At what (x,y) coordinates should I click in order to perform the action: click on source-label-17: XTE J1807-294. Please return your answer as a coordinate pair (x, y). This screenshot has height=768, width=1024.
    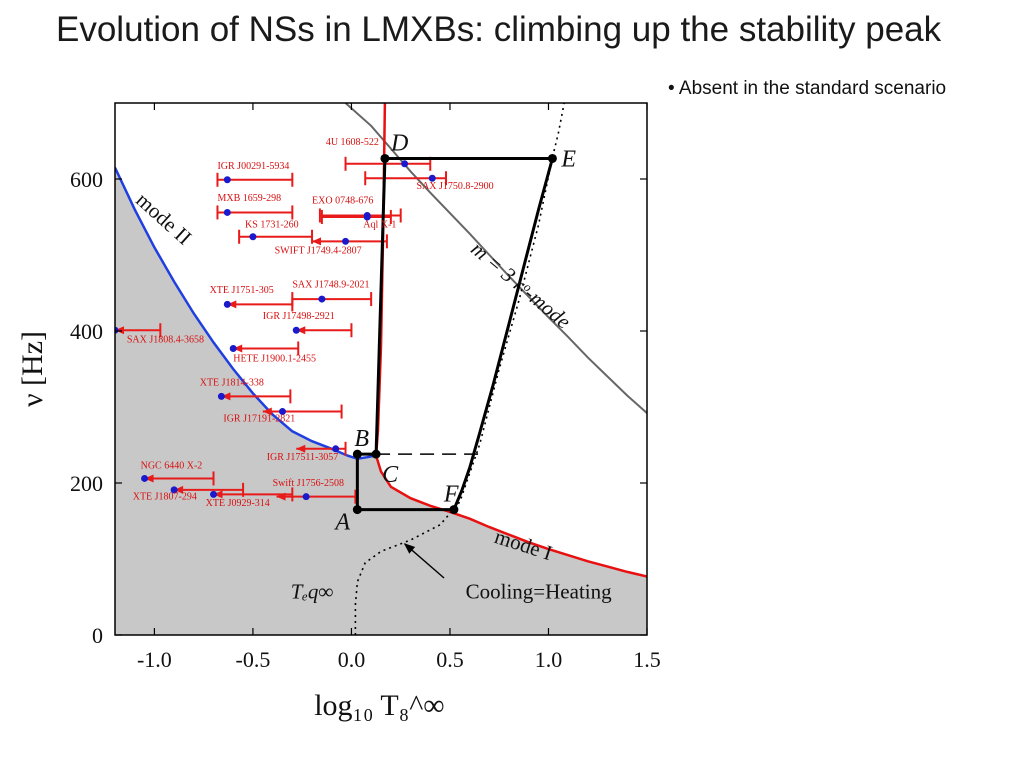
    Looking at the image, I should click on (165, 497).